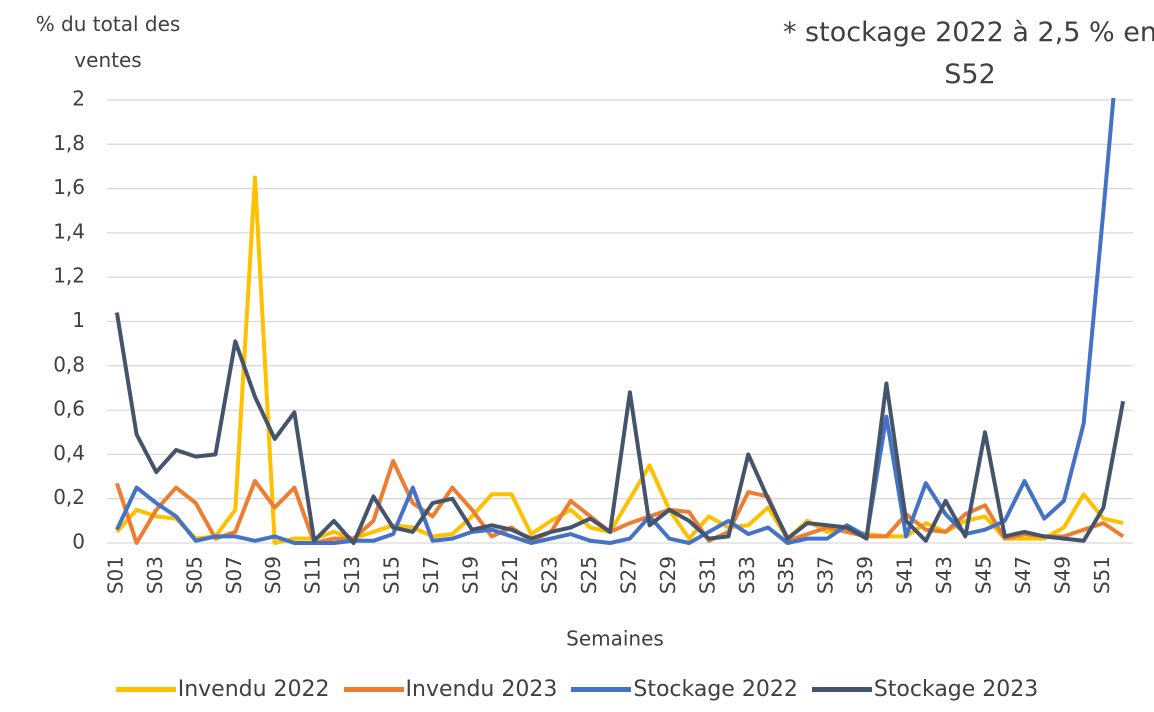 This screenshot has height=712, width=1154. What do you see at coordinates (944, 575) in the screenshot?
I see `x-tick-label: S43` at bounding box center [944, 575].